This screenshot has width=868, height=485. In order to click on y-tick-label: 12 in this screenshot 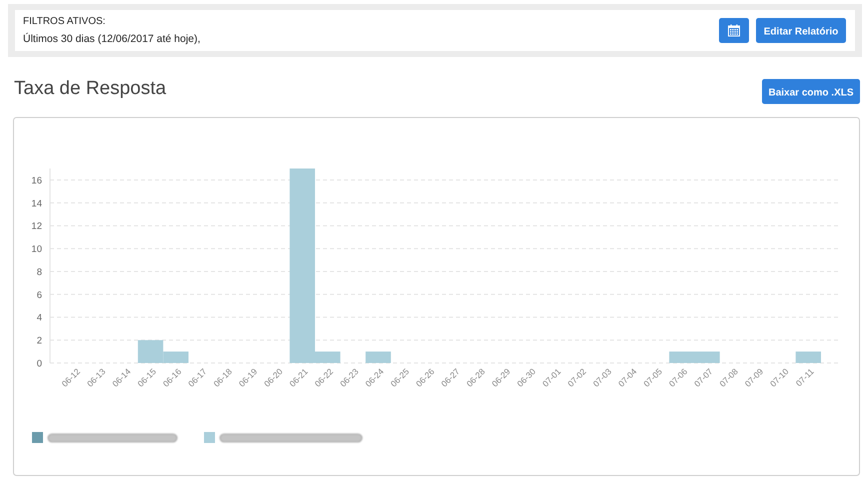, I will do `click(36, 226)`.